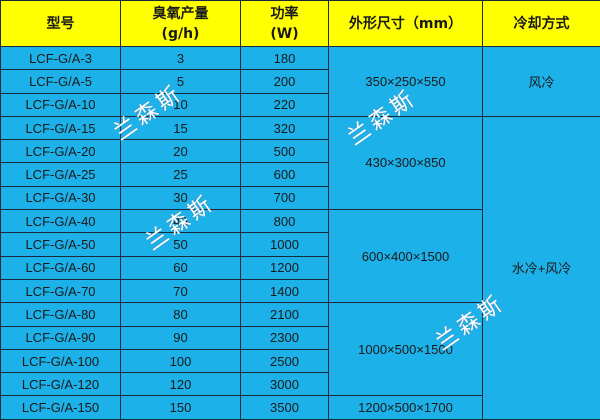 The height and width of the screenshot is (420, 600). What do you see at coordinates (285, 14) in the screenshot?
I see `header-power-label: 功率` at bounding box center [285, 14].